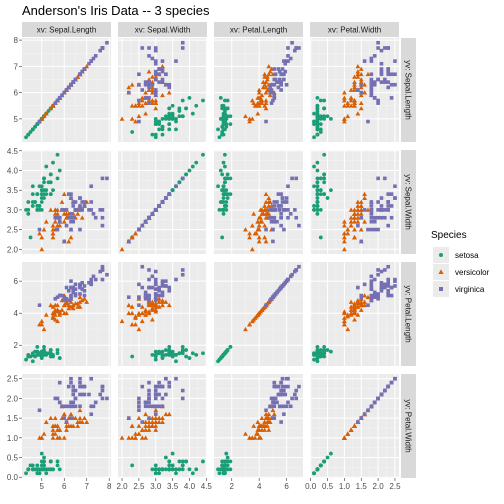 The width and height of the screenshot is (504, 504). Describe the element at coordinates (258, 202) in the screenshot. I see `minor-grid` at that location.